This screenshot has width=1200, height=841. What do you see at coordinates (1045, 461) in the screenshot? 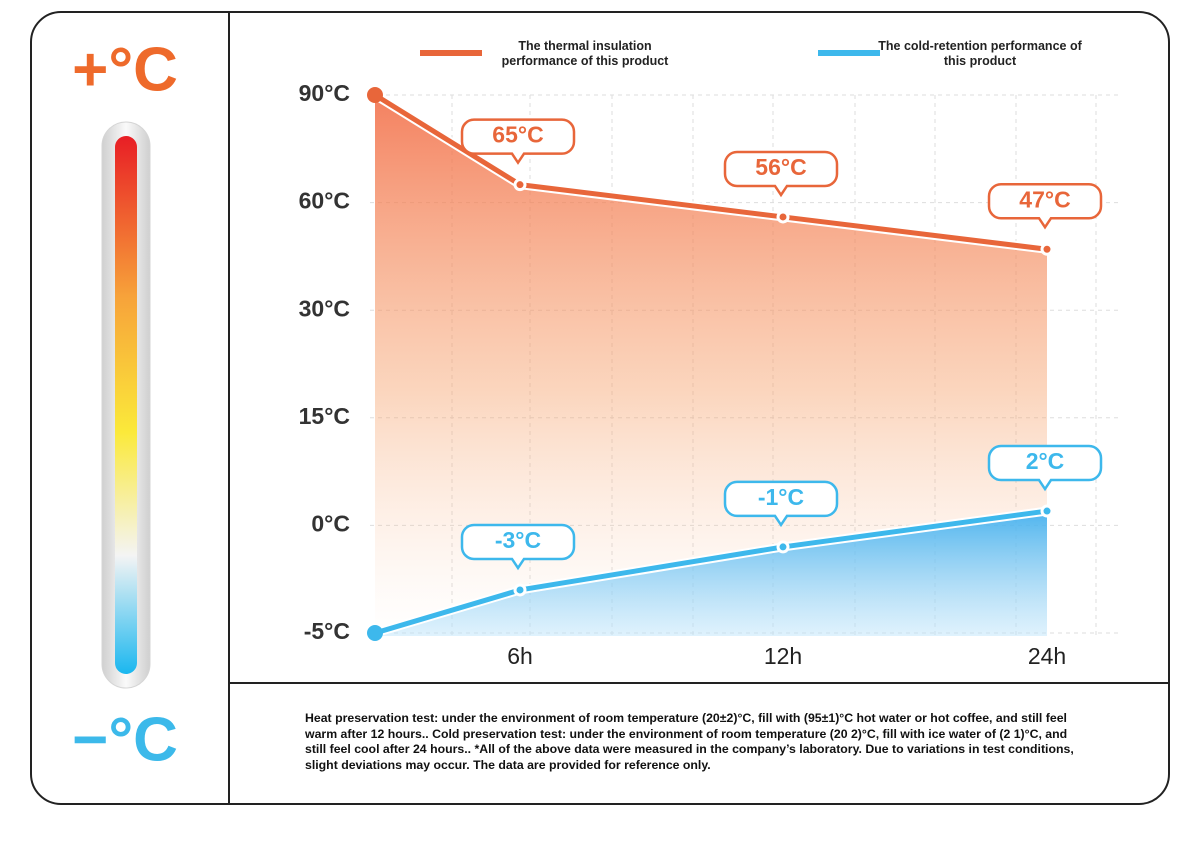
I see `value-label: 2°C` at bounding box center [1045, 461].